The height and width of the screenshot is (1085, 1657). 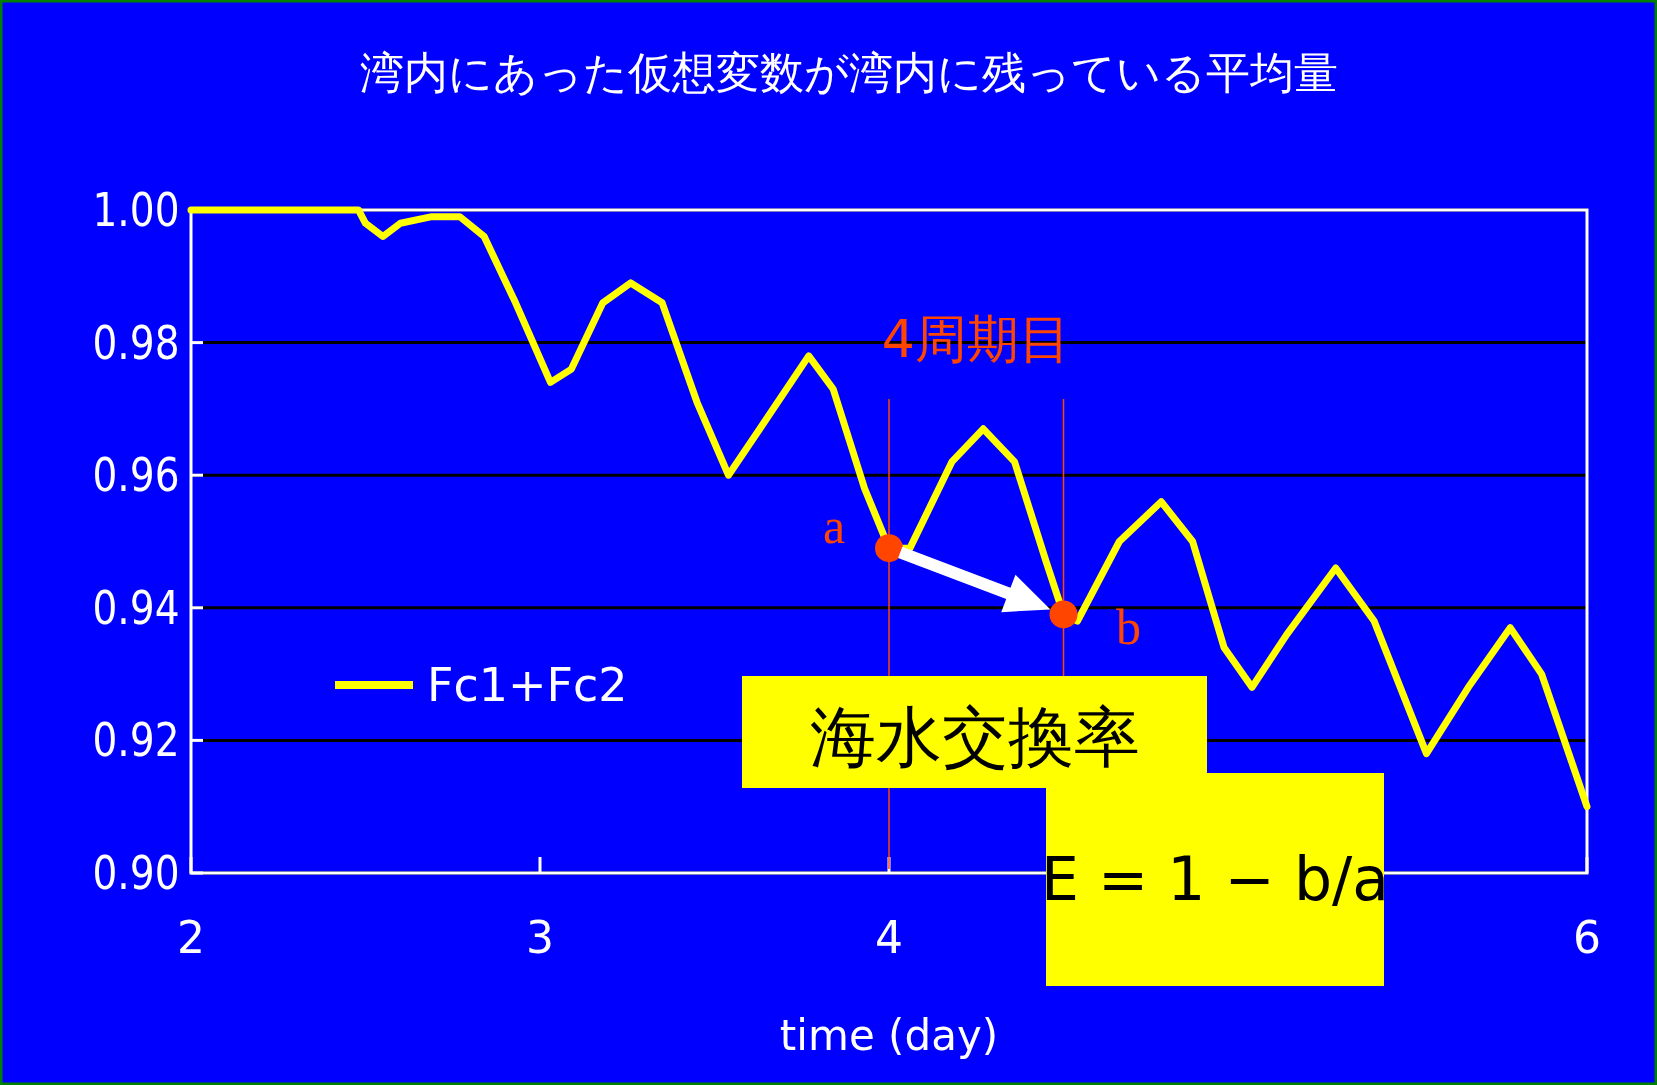 What do you see at coordinates (1215, 879) in the screenshot?
I see `annotation: E = 1 − b/a` at bounding box center [1215, 879].